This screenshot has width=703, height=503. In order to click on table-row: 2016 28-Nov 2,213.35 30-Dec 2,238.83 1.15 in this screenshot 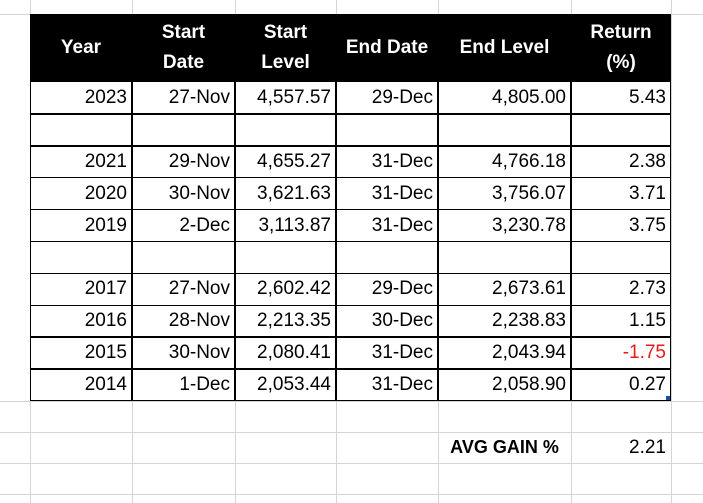, I will do `click(350, 320)`.